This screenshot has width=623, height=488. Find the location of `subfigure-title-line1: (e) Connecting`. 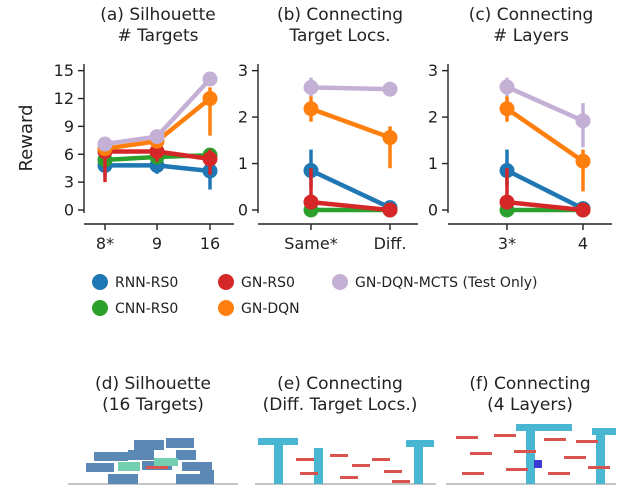

subfigure-title-line1: (e) Connecting is located at coordinates (340, 384).